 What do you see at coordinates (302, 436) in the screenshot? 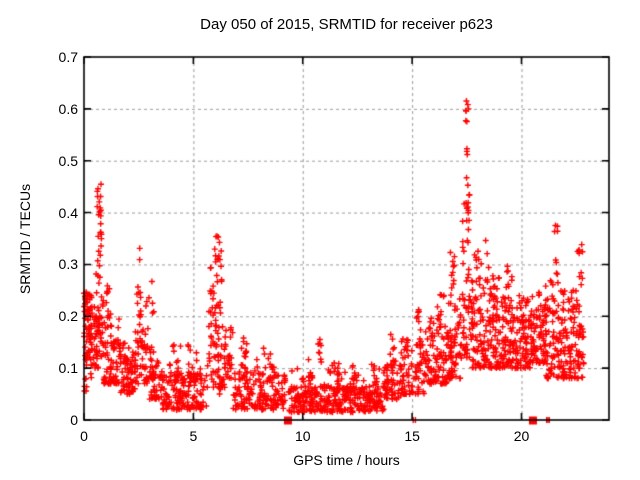
I see `x-tick-label: 10` at bounding box center [302, 436].